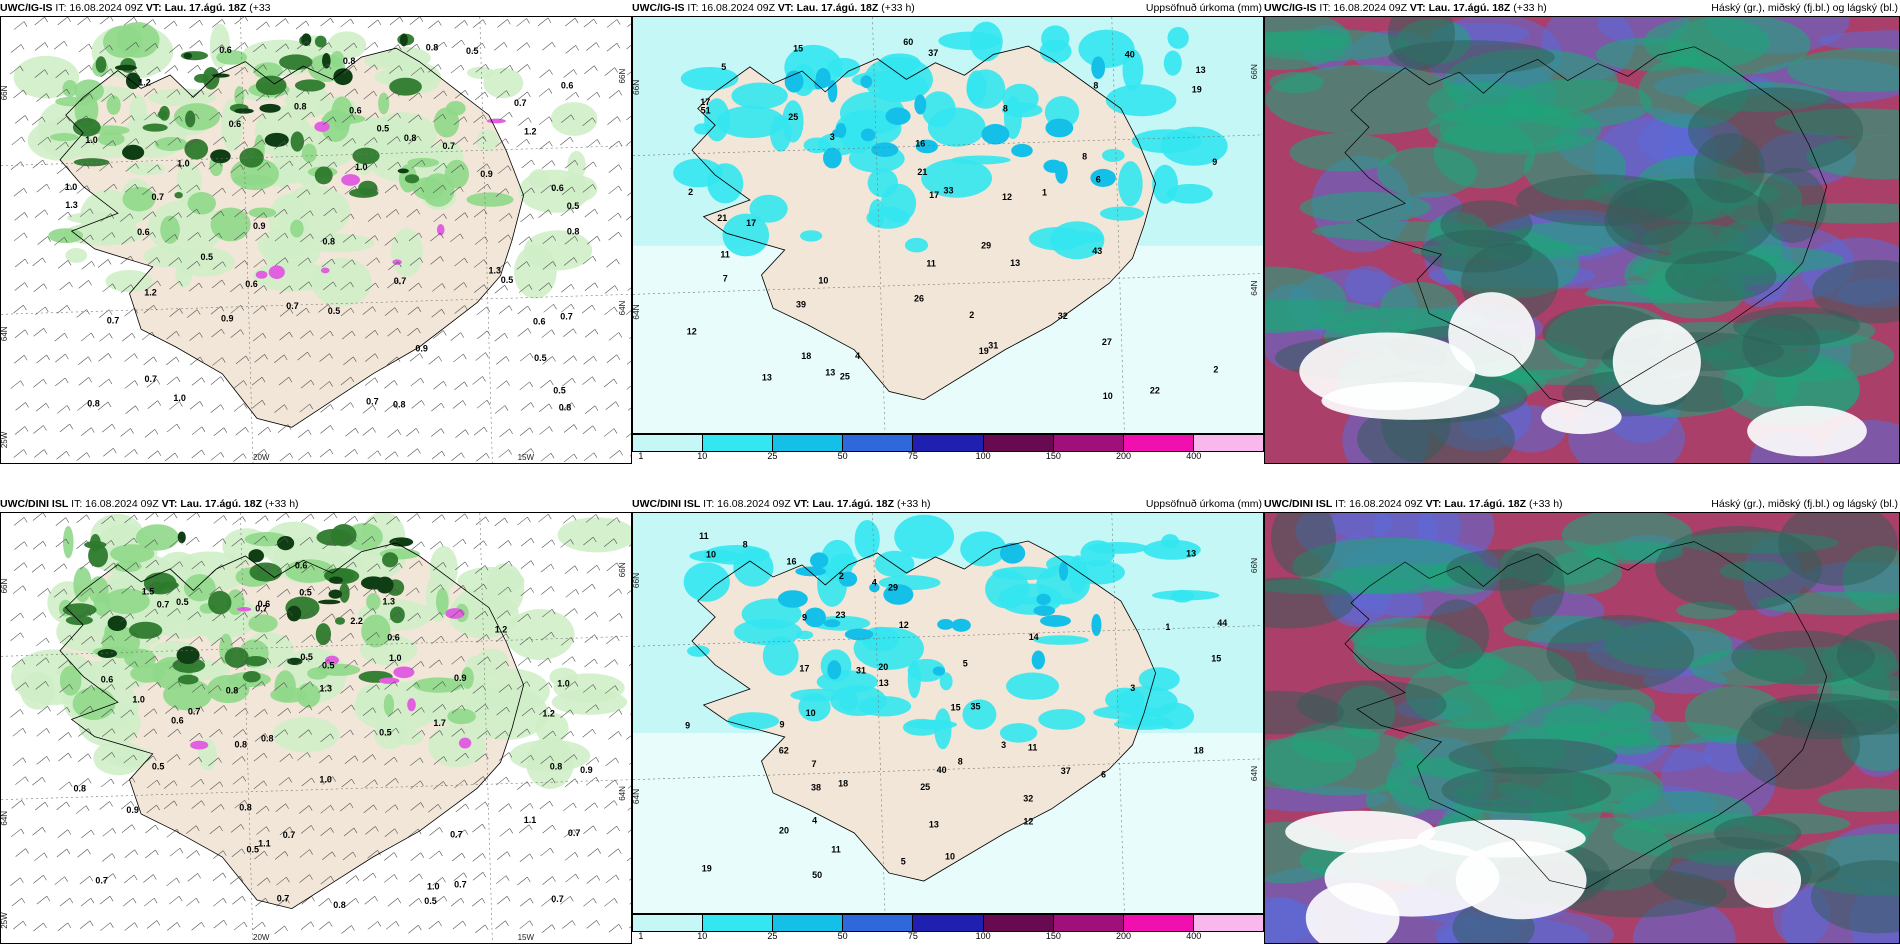 The height and width of the screenshot is (950, 1900). I want to click on grid-value-label: 0.8, so click(329, 242).